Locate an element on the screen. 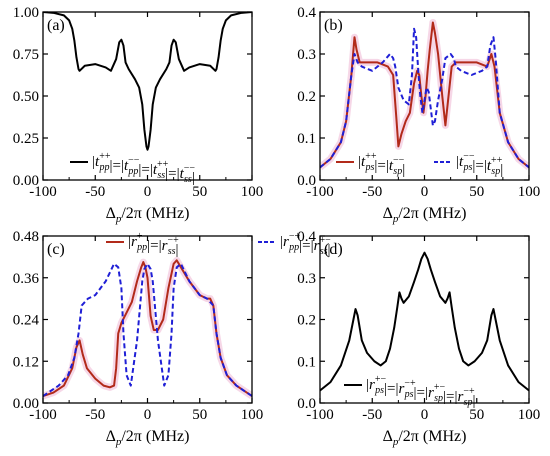  legend-entry: |r−+ pp|=|r+− ss| is located at coordinates (294, 244).